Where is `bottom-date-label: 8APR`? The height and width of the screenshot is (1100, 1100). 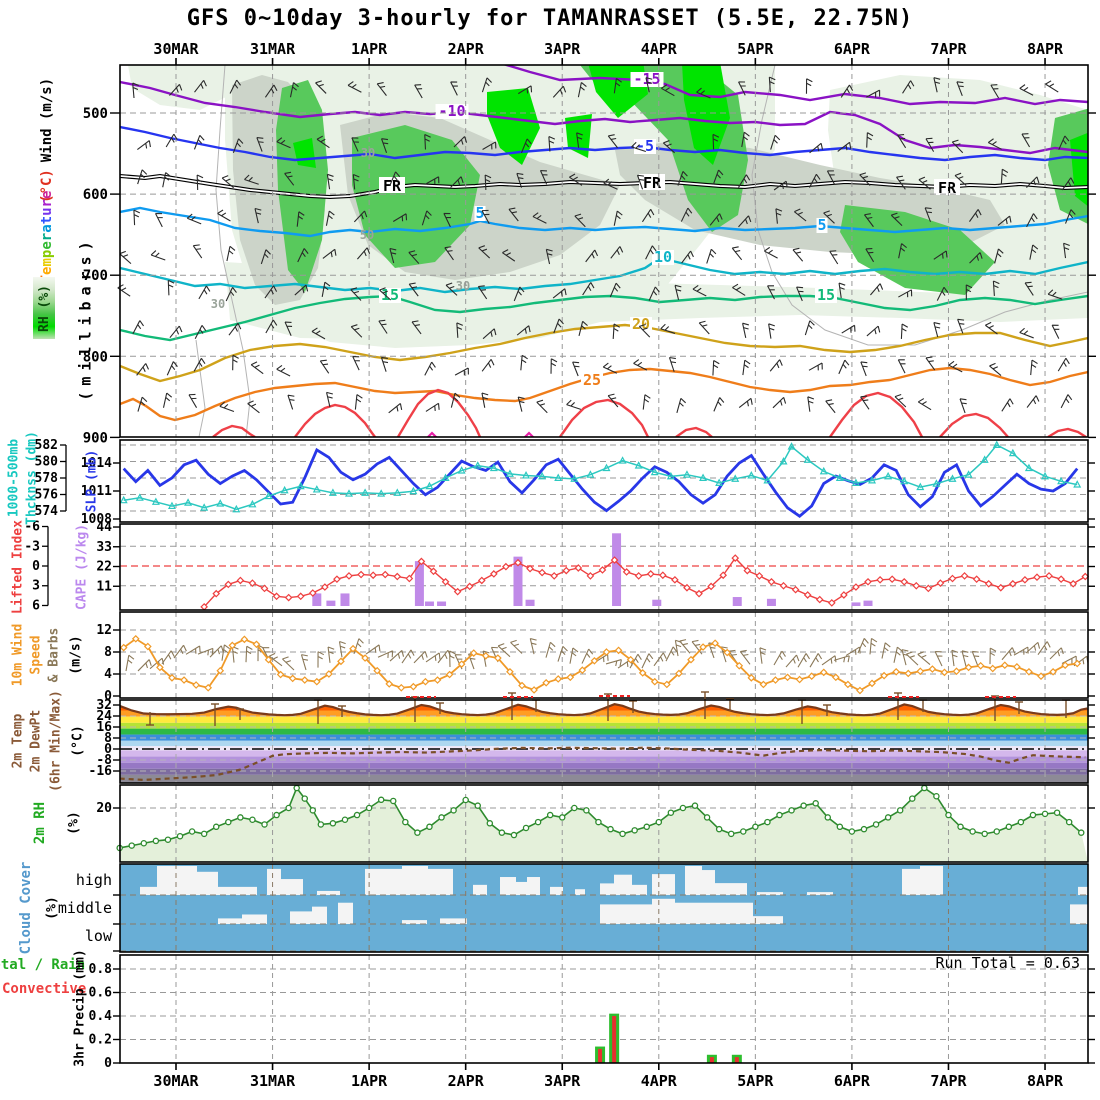
bottom-date-label: 8APR is located at coordinates (1045, 1081).